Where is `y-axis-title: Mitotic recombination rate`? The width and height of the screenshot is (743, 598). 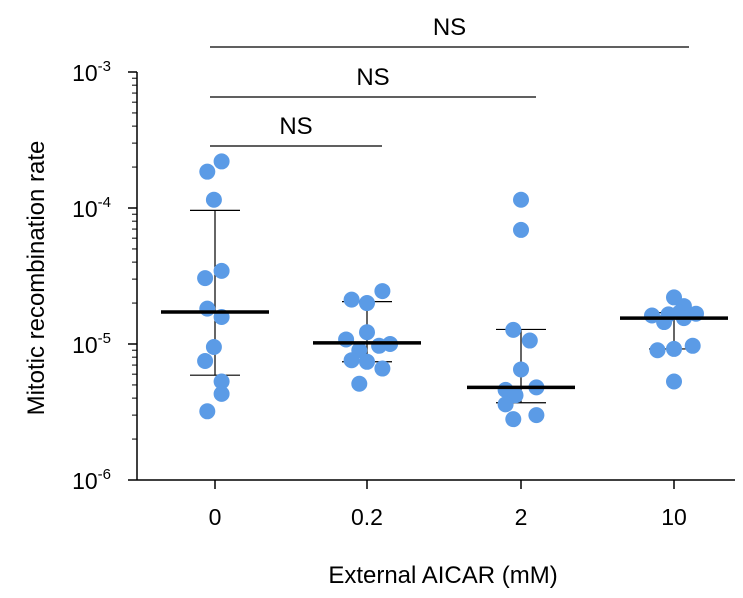 y-axis-title: Mitotic recombination rate is located at coordinates (36, 278).